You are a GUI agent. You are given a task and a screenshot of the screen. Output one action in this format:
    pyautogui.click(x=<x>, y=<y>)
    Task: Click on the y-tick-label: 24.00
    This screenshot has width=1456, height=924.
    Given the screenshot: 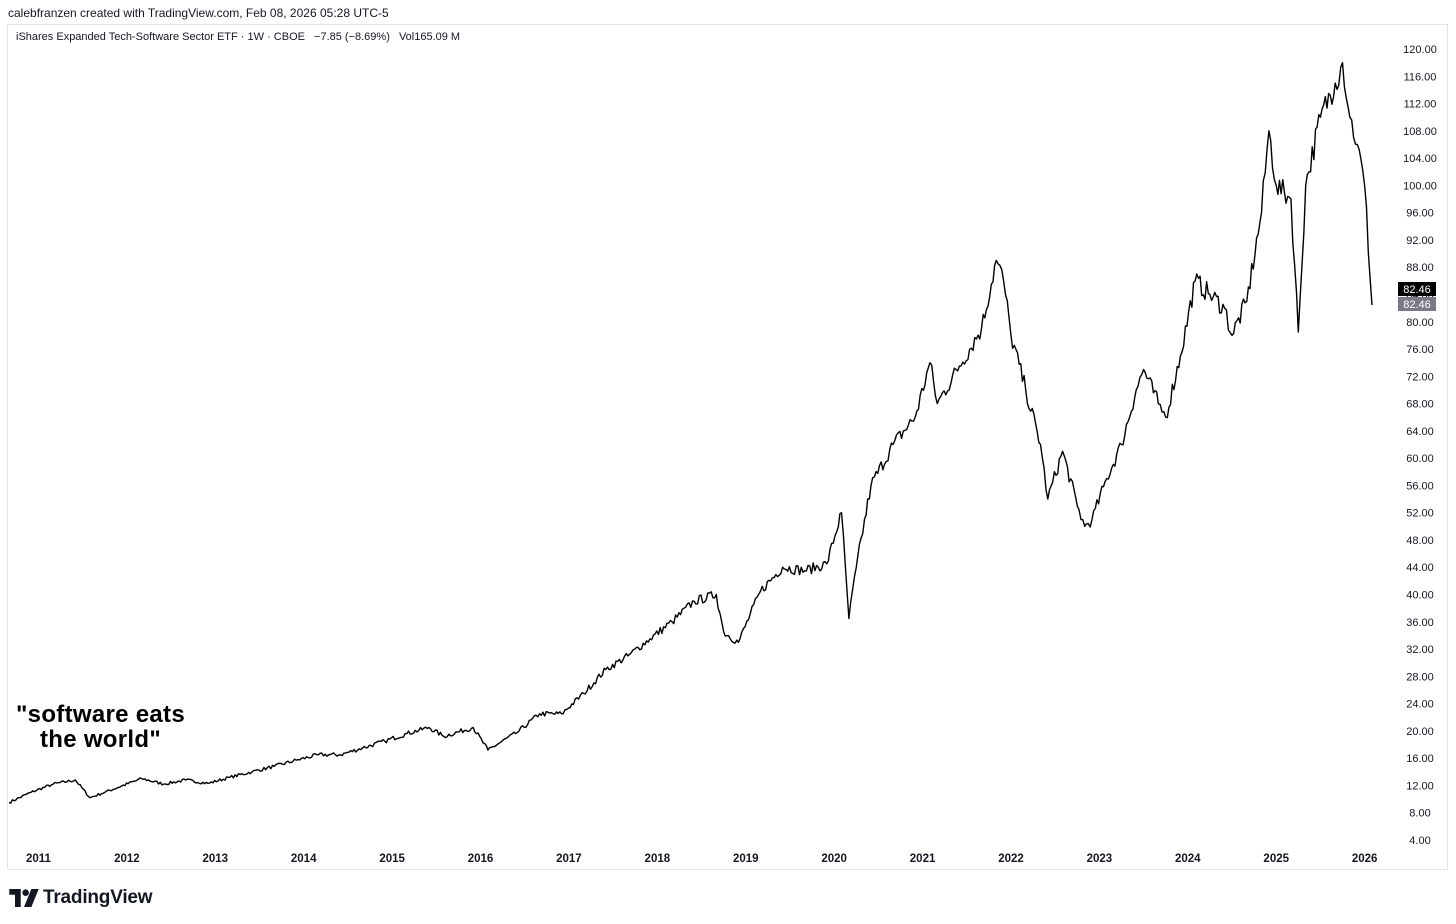 What is the action you would take?
    pyautogui.click(x=1420, y=705)
    